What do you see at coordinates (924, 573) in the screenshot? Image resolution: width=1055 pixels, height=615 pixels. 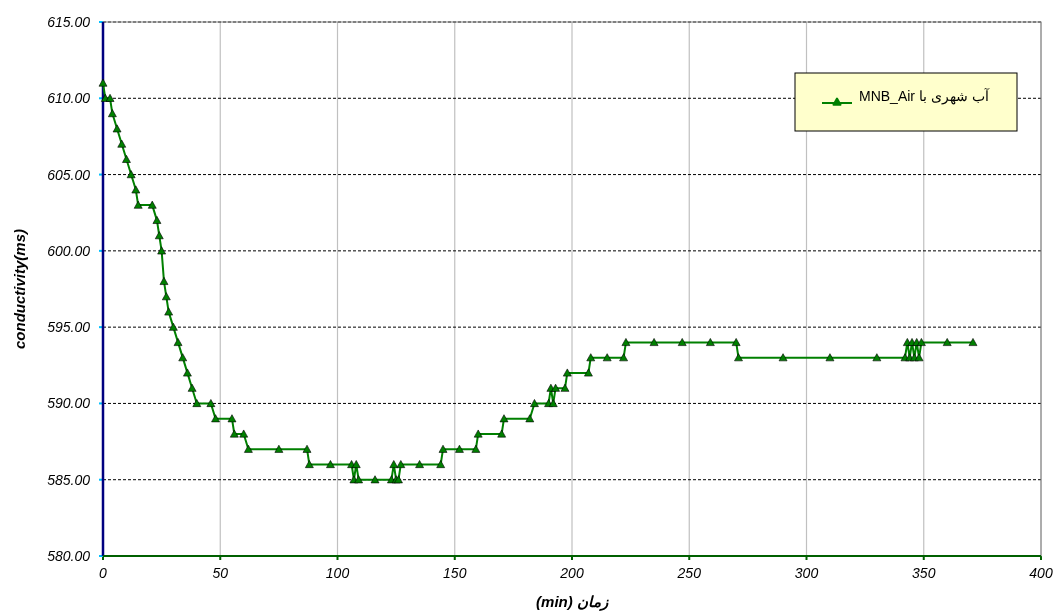 I see `x-tick-label: 350` at bounding box center [924, 573].